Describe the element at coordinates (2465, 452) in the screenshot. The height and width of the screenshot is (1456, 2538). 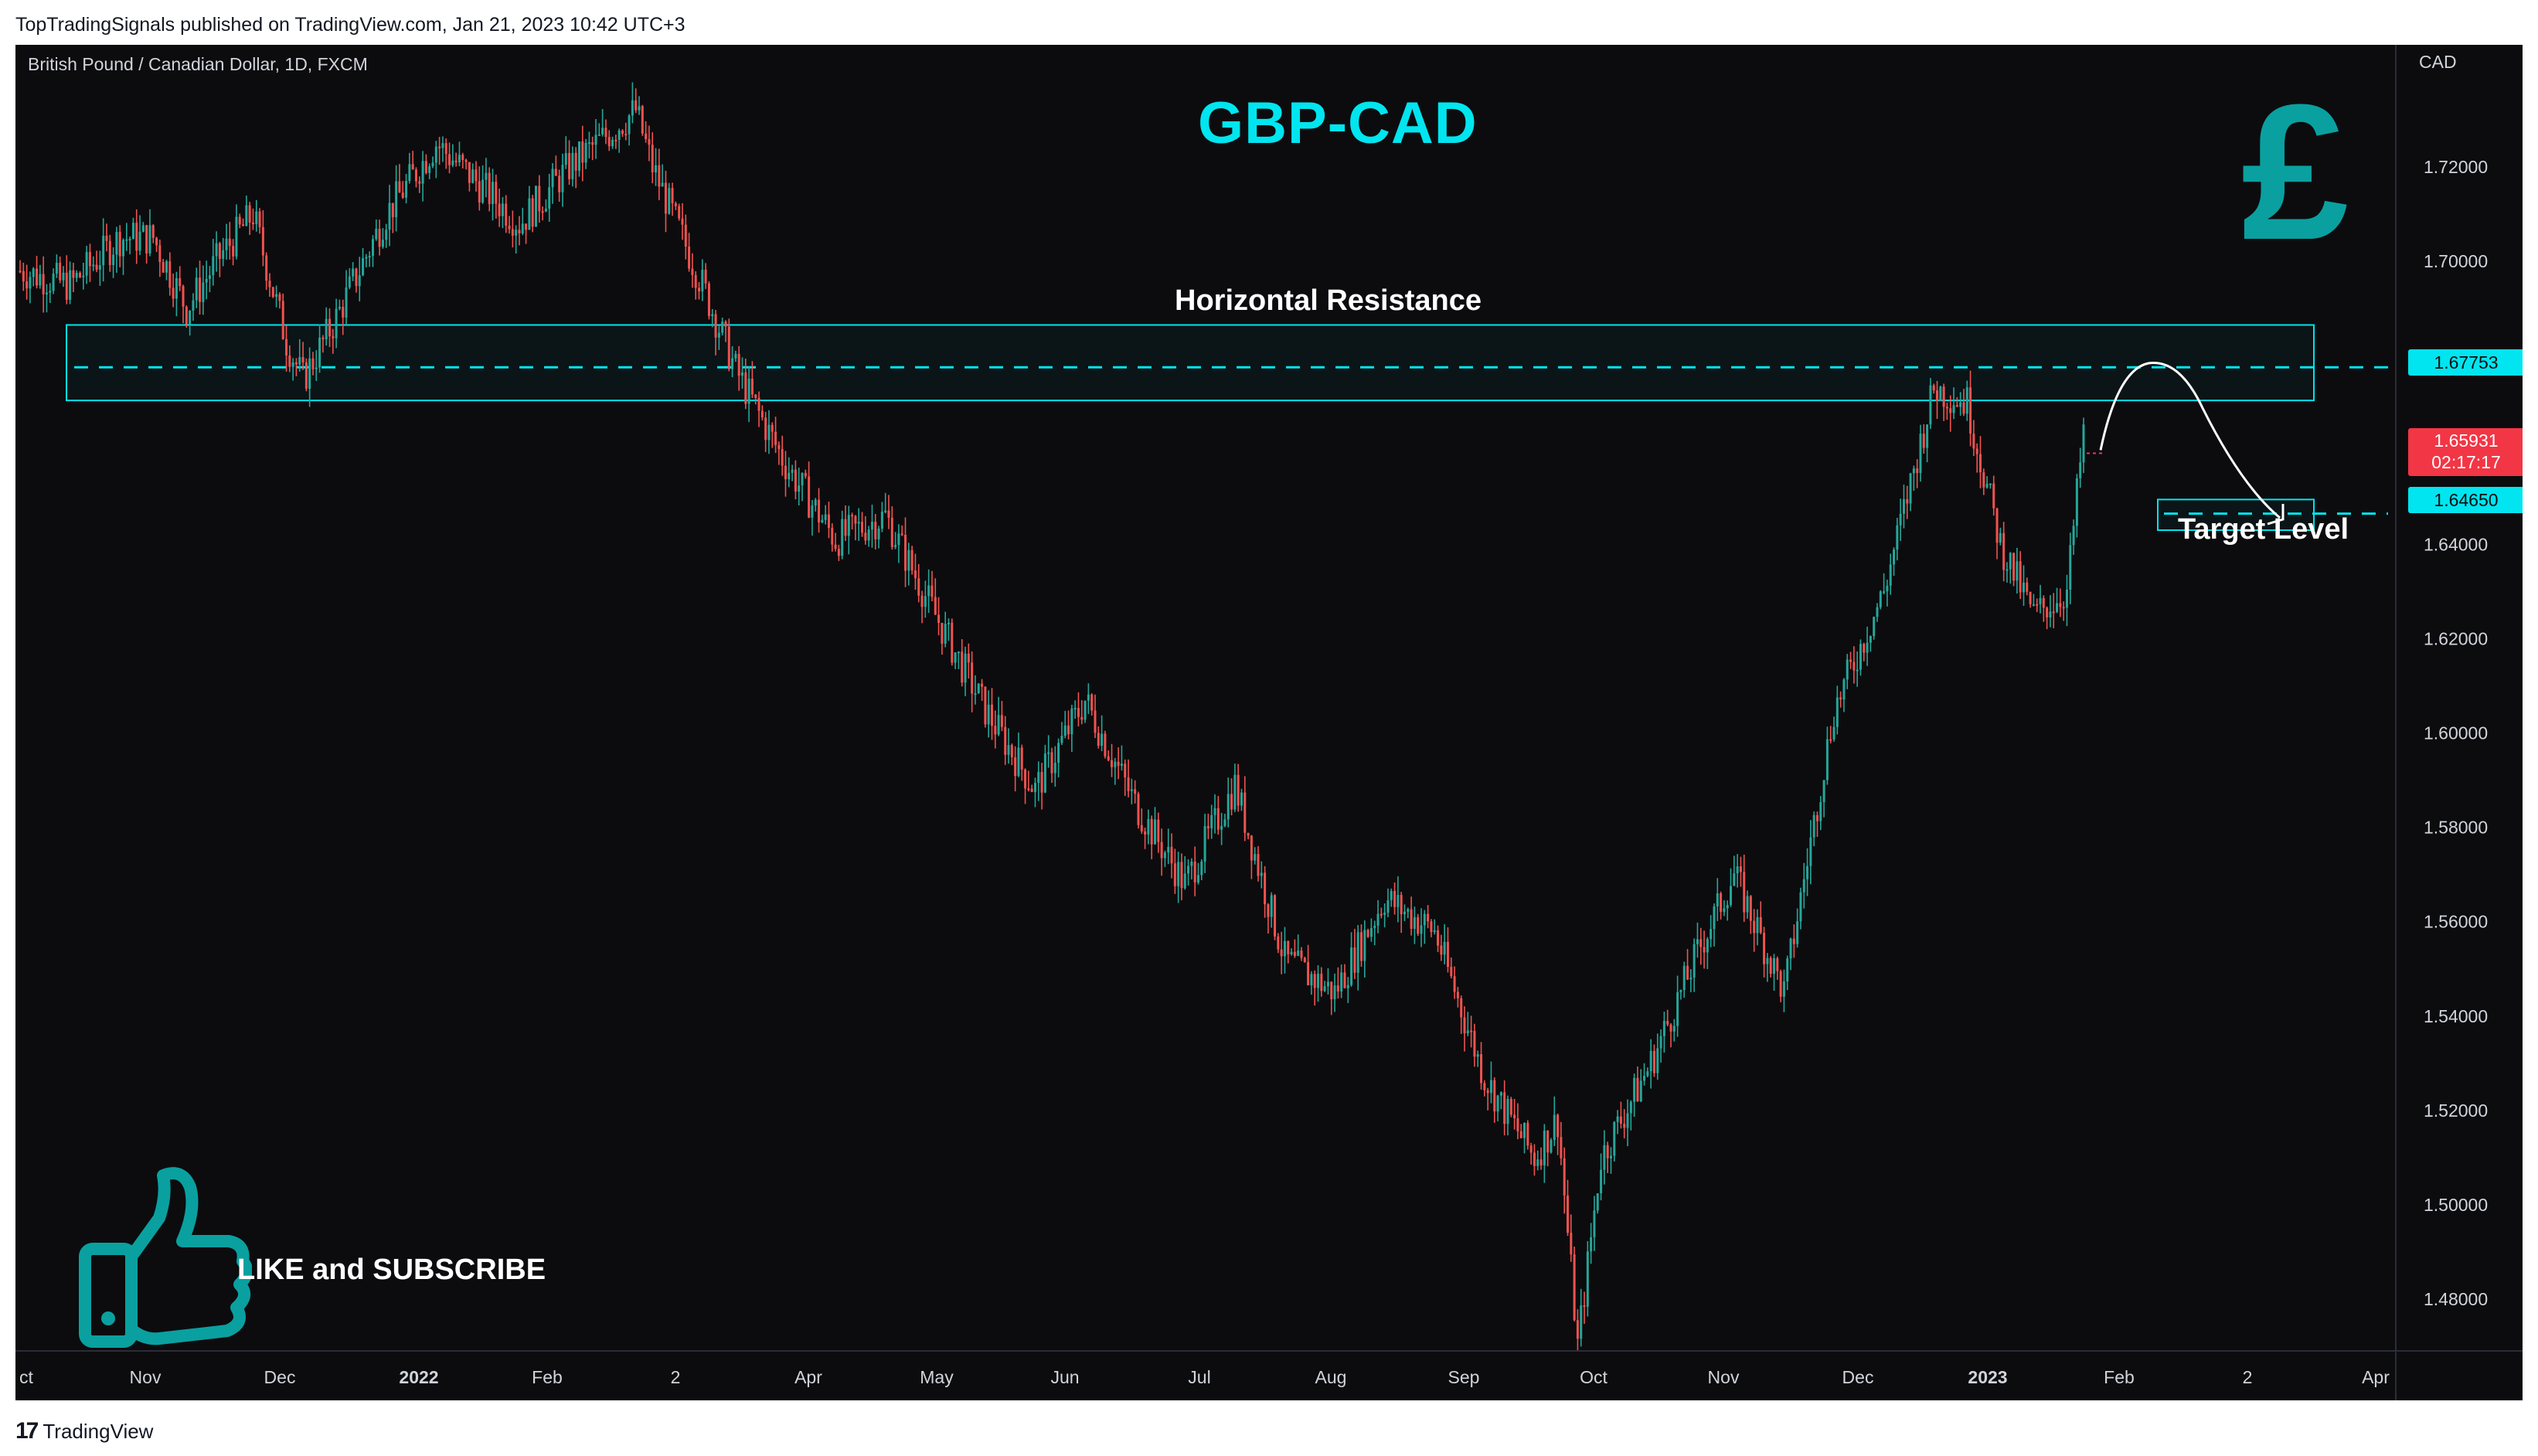
I see `last-price-tag: 1.65931 02:17:17` at that location.